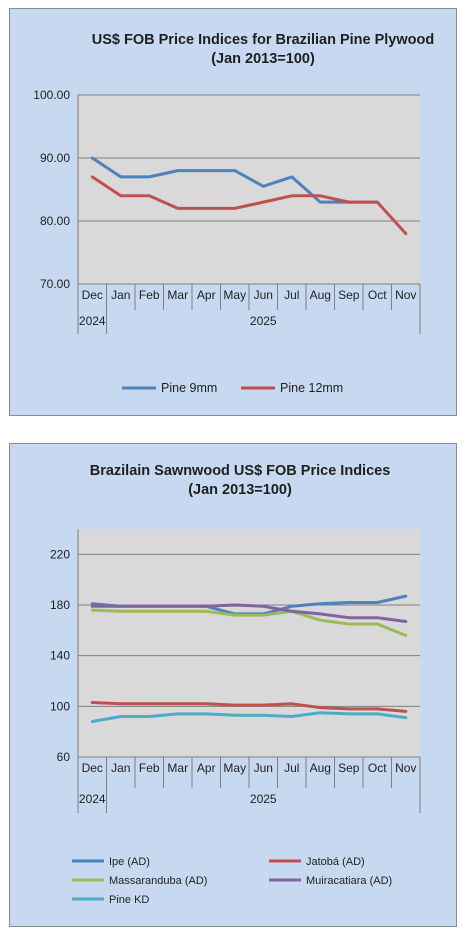  Describe the element at coordinates (129, 900) in the screenshot. I see `legend-label-pine-kd: Pine KD` at that location.